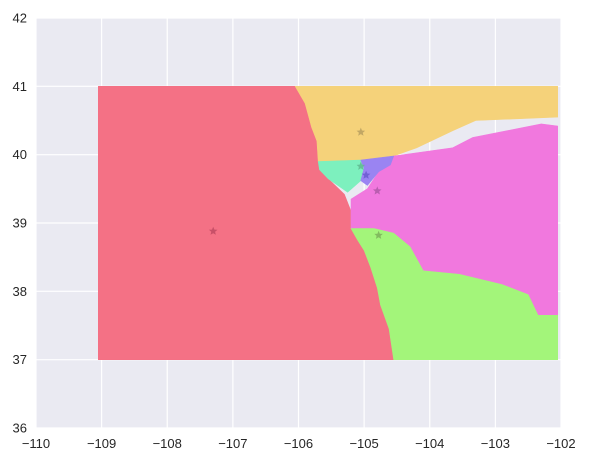 The width and height of the screenshot is (589, 462). What do you see at coordinates (429, 443) in the screenshot?
I see `x-tick-label: −104` at bounding box center [429, 443].